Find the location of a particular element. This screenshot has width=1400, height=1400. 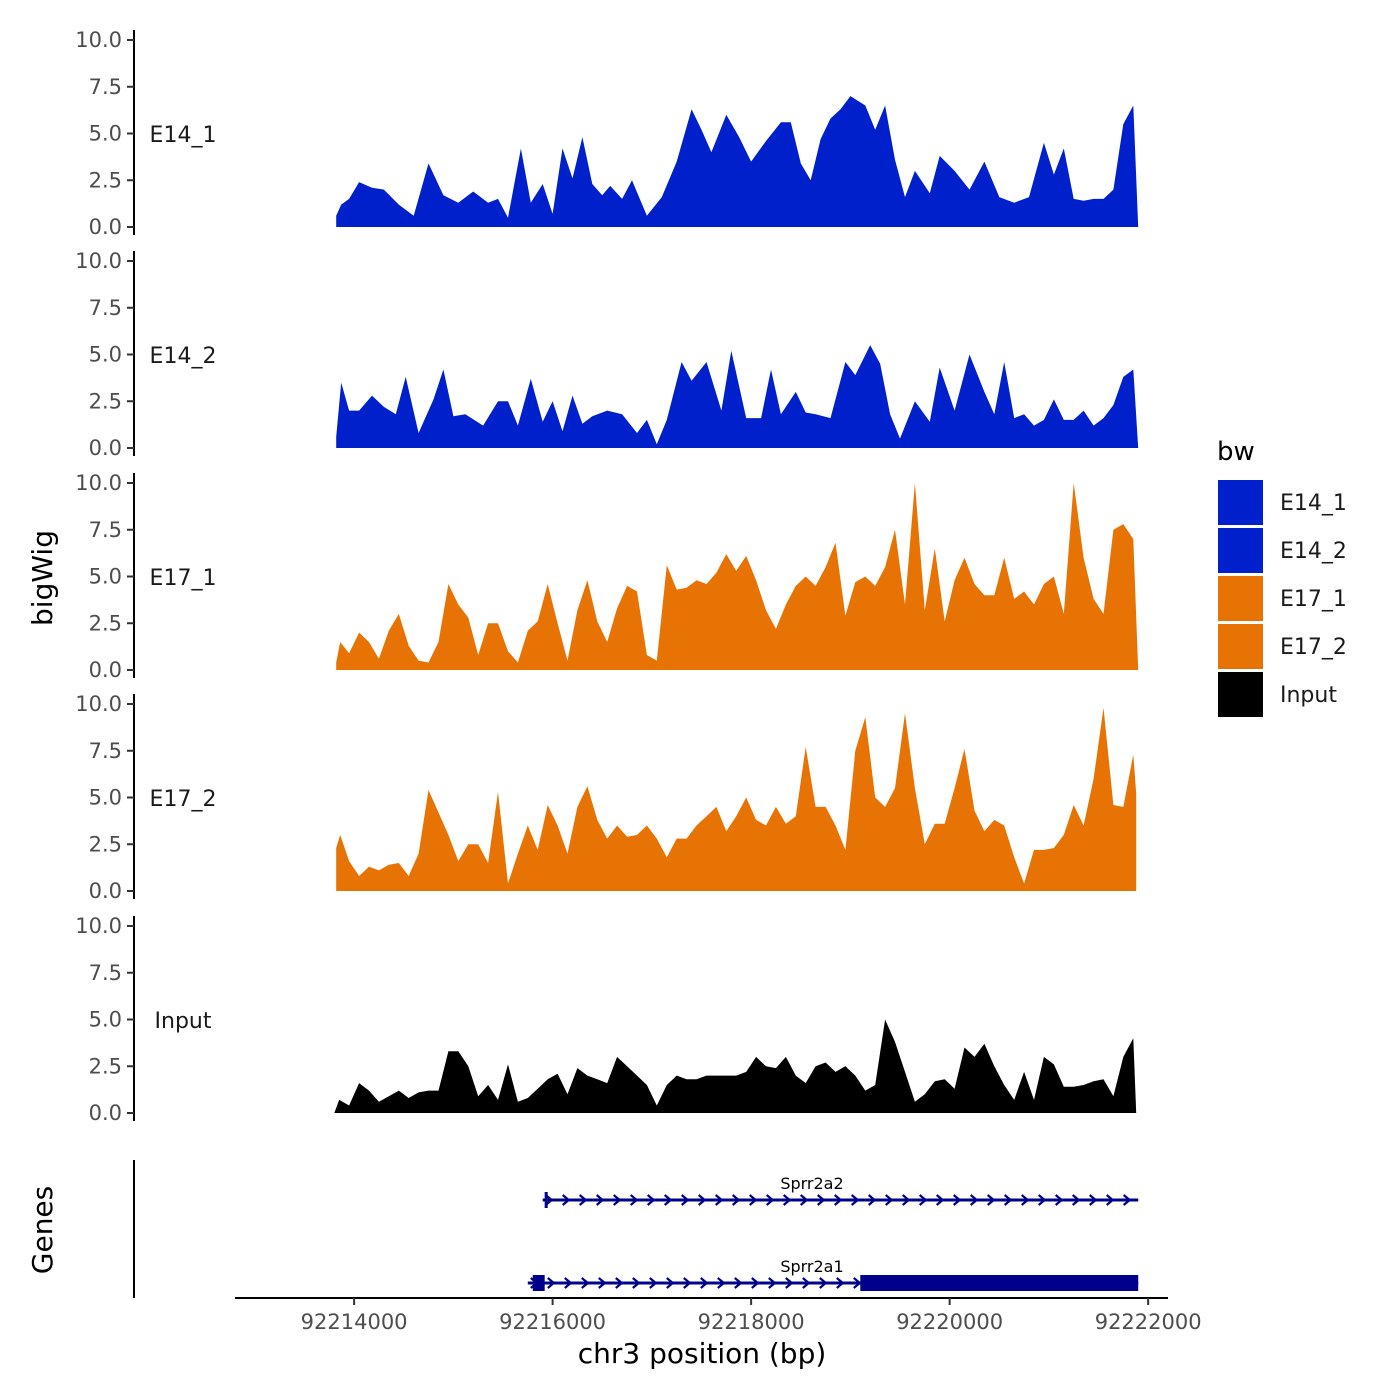

legend-item: E17_2 is located at coordinates (1282, 646).